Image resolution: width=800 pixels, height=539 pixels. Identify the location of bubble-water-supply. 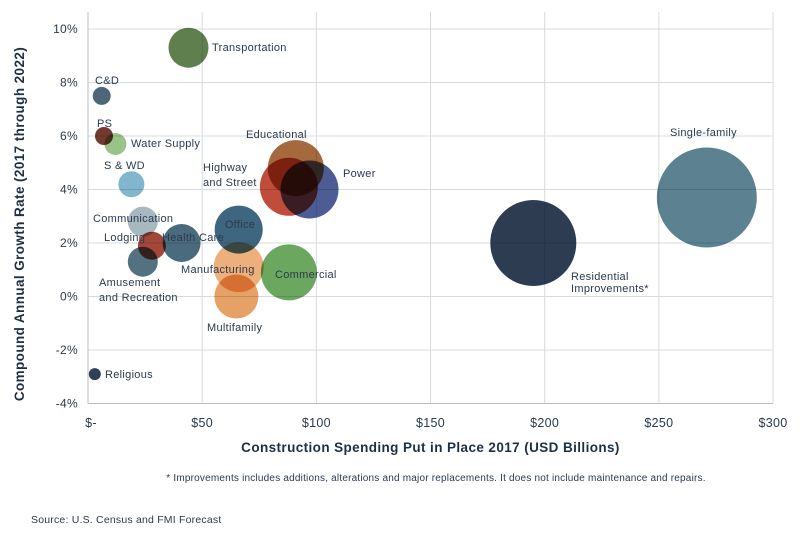
(115, 144).